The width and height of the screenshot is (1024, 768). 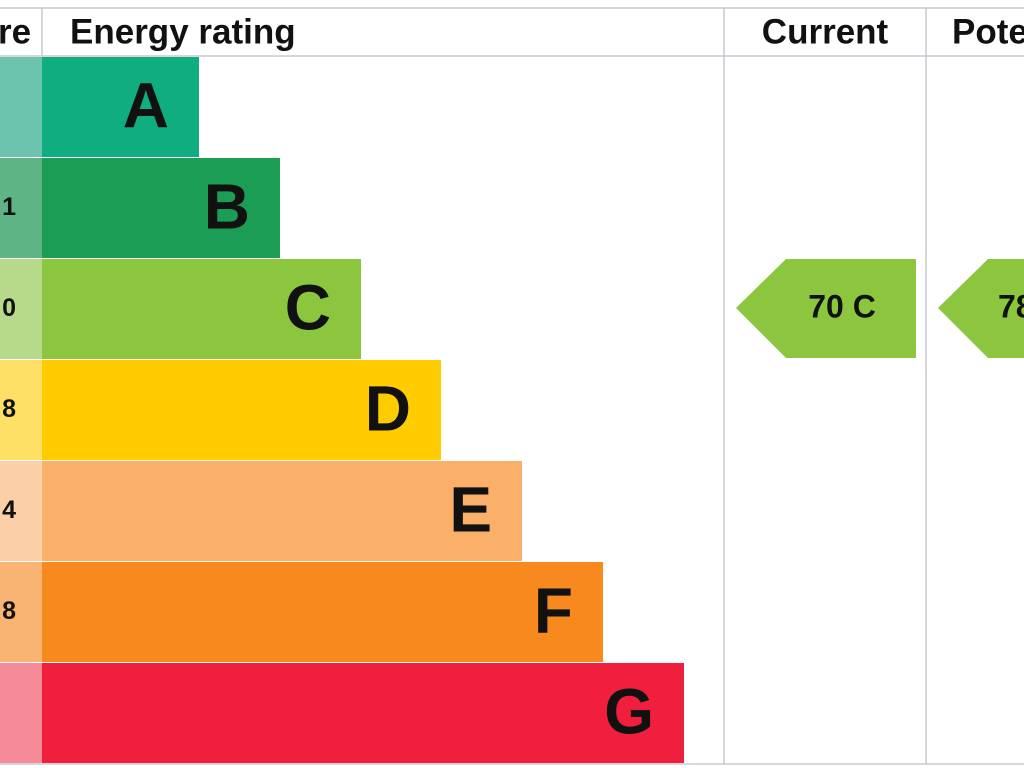 I want to click on band-letter: C, so click(x=308, y=307).